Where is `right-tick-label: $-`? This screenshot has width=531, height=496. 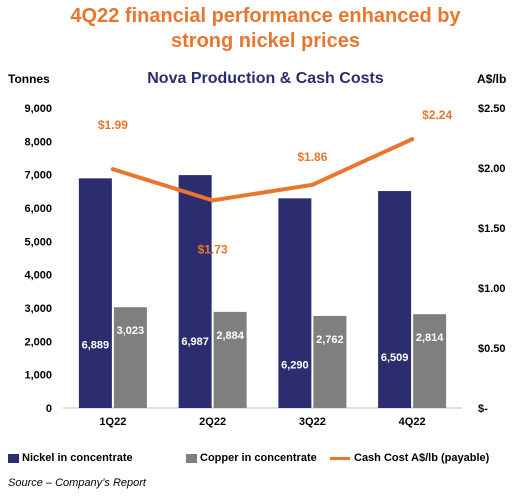 right-tick-label: $- is located at coordinates (483, 409).